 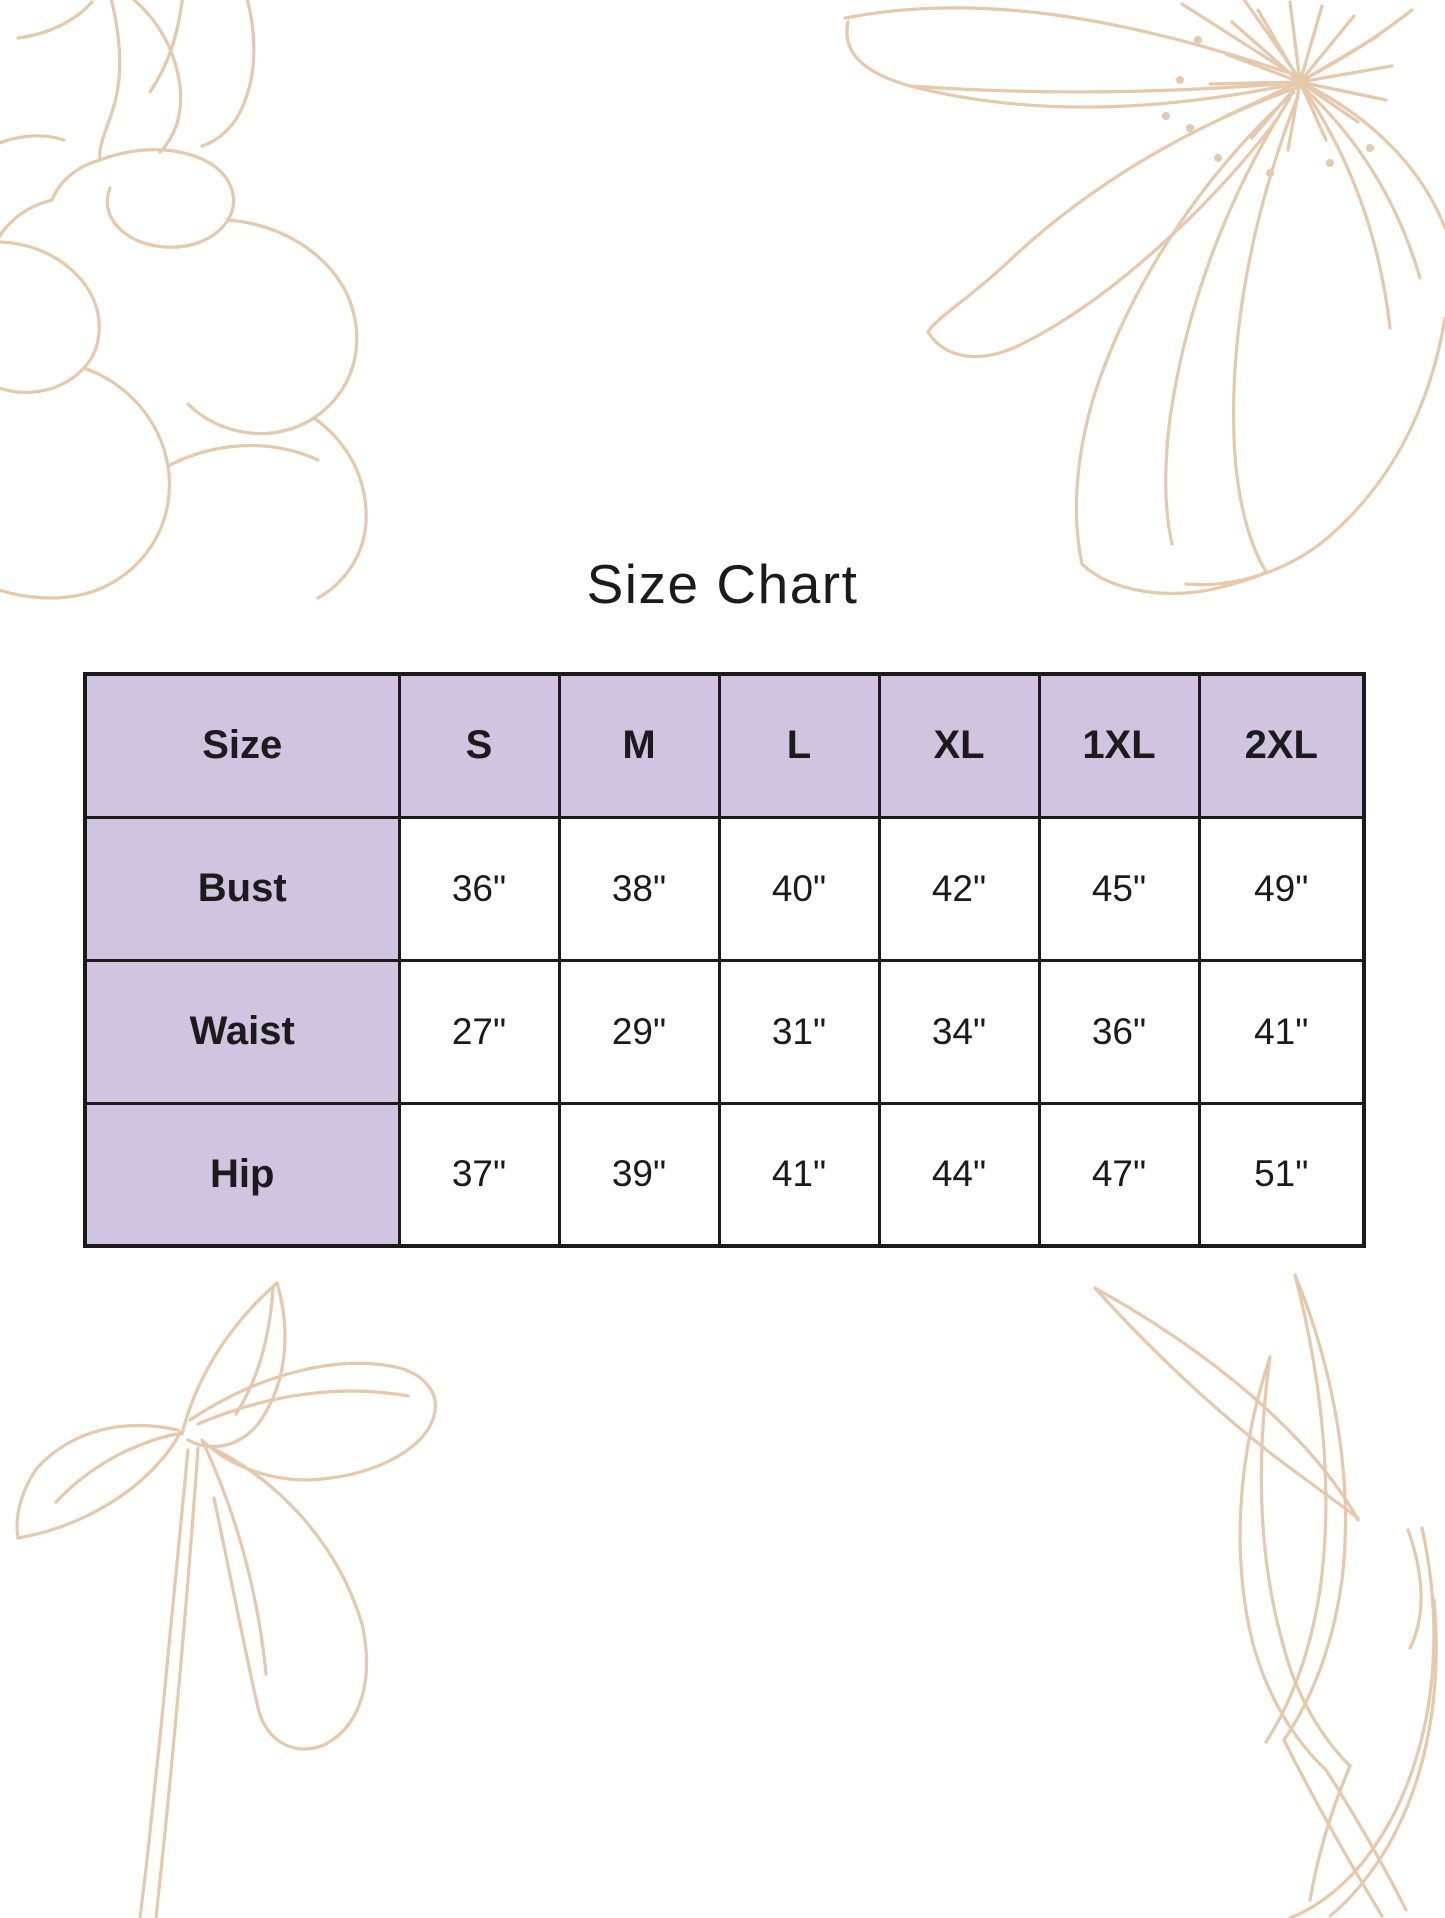 What do you see at coordinates (1119, 888) in the screenshot?
I see `cell-bust-1xl: 45"` at bounding box center [1119, 888].